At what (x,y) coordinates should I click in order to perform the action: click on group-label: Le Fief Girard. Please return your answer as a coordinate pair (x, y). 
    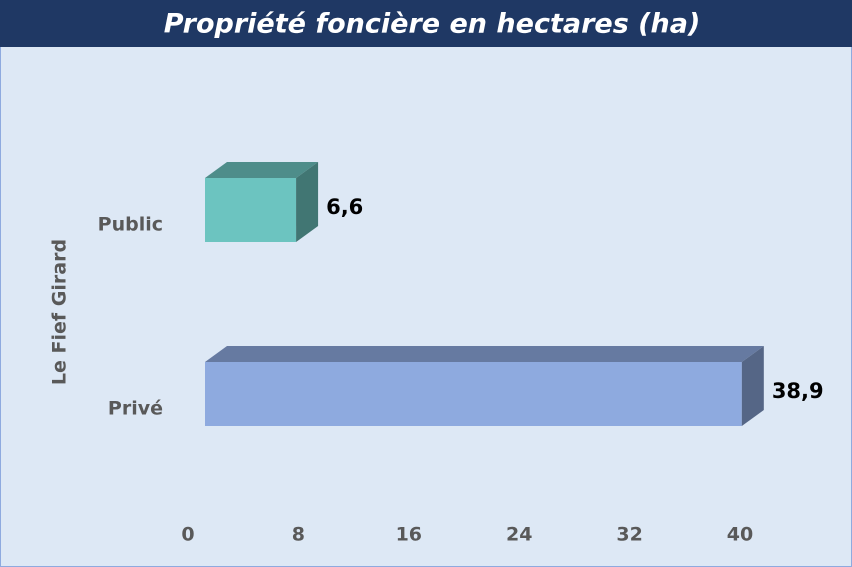
    Looking at the image, I should click on (60, 312).